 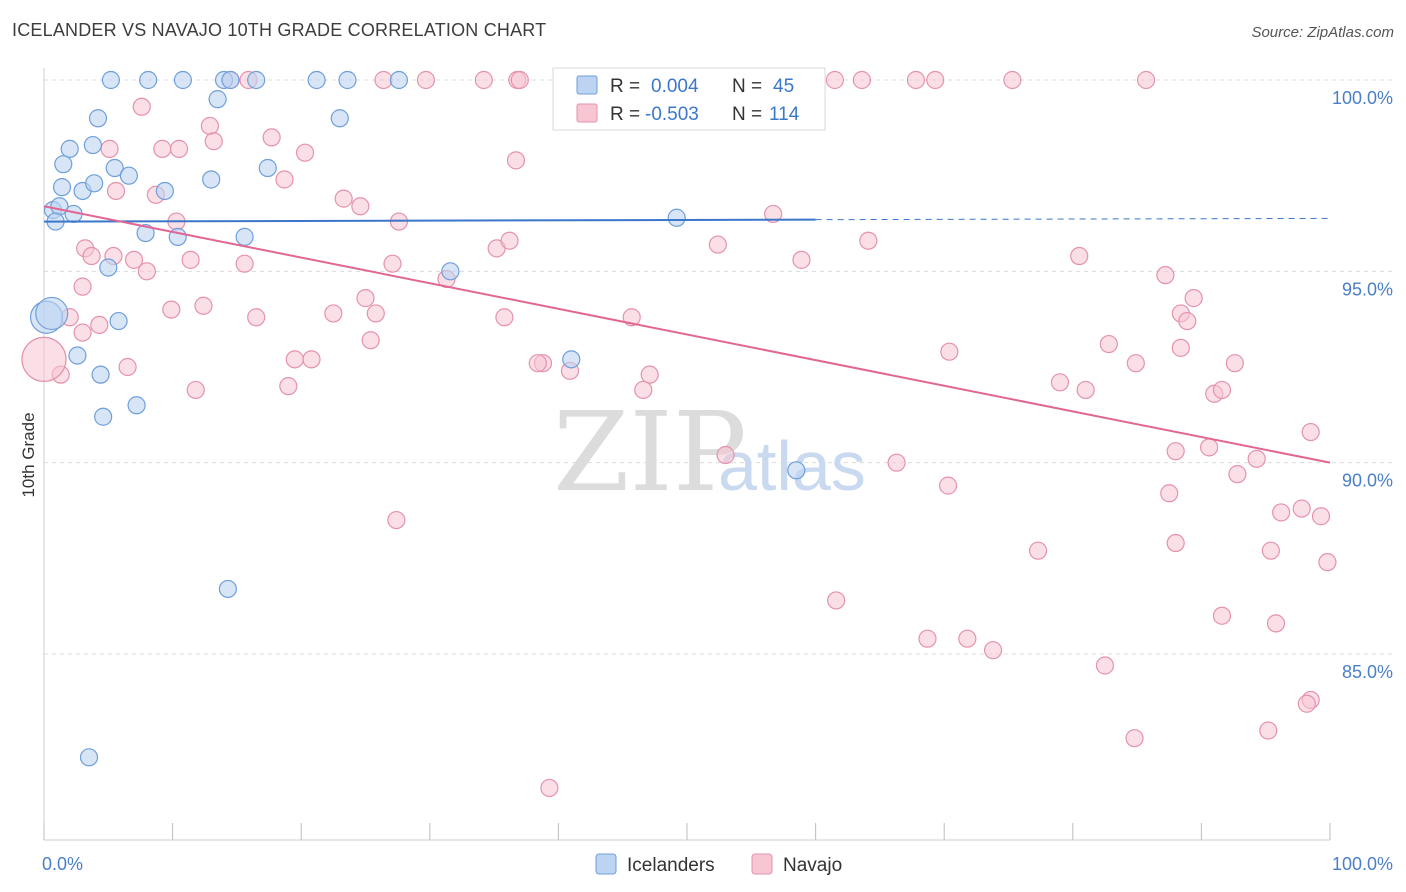 What do you see at coordinates (606, 864) in the screenshot?
I see `bottom-legend-swatch-icelanders` at bounding box center [606, 864].